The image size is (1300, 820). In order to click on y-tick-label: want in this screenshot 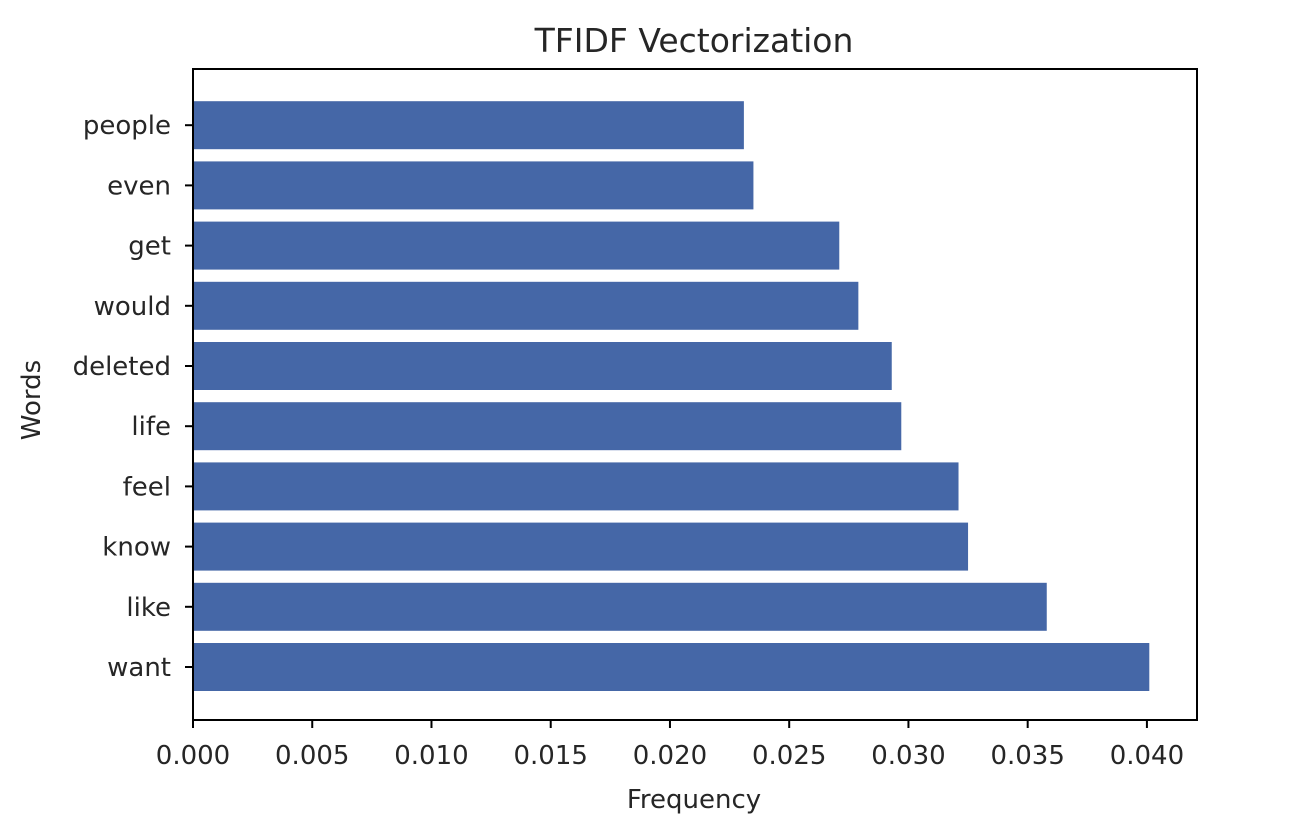, I will do `click(139, 668)`.